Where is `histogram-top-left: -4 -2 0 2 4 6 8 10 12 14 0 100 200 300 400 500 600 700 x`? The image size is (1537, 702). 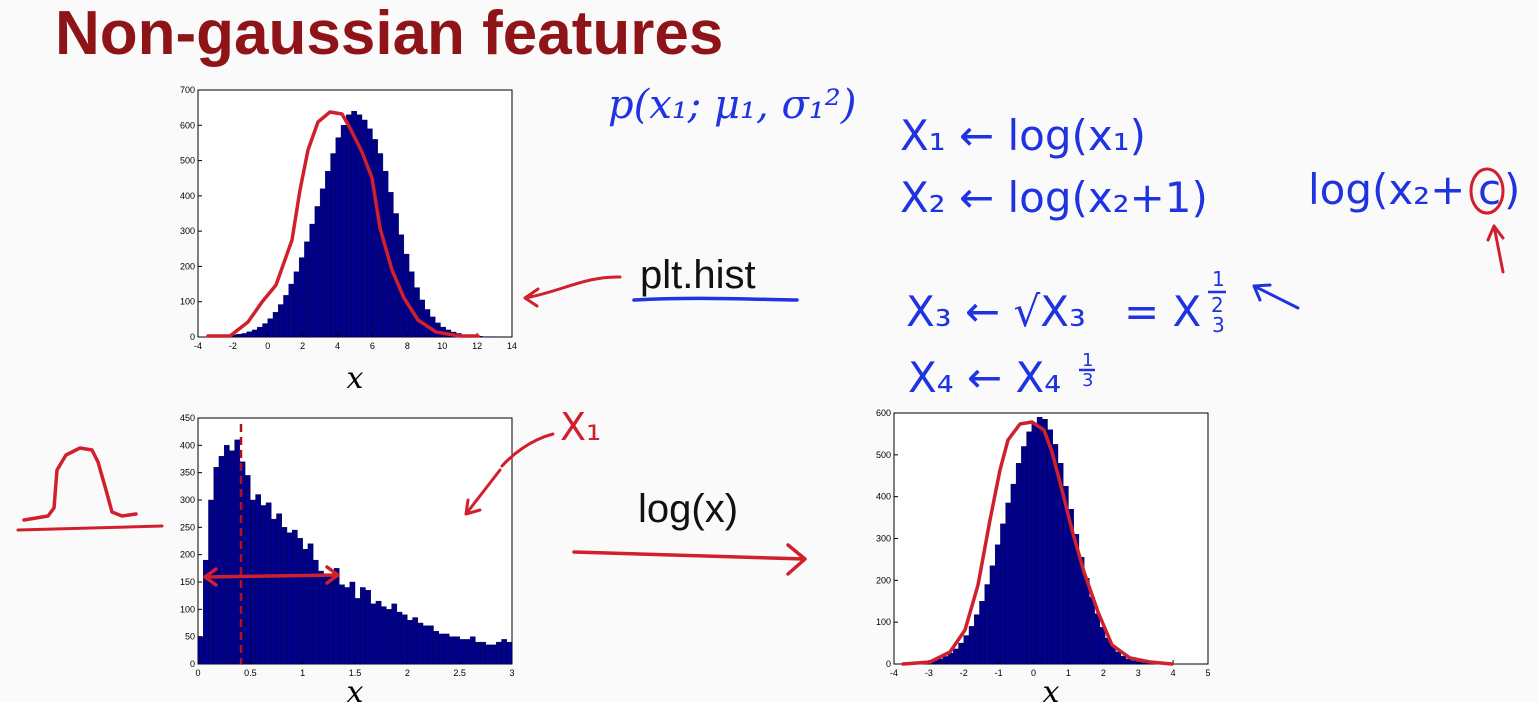
histogram-top-left: -4 -2 0 2 4 6 8 10 12 14 0 100 200 300 400 500 600 700 x is located at coordinates (348, 240).